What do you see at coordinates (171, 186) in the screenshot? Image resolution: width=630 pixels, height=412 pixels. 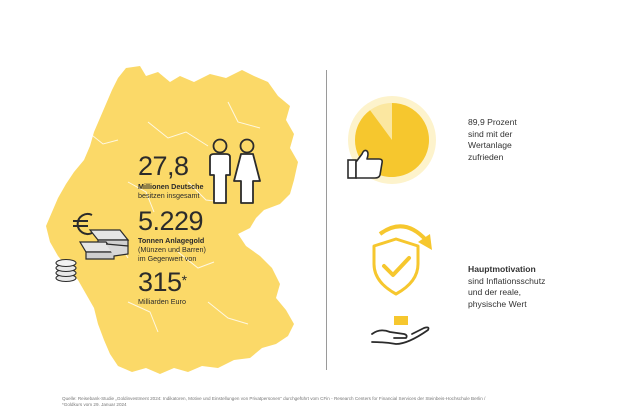 I see `people-line1: Millionen Deutsche` at bounding box center [171, 186].